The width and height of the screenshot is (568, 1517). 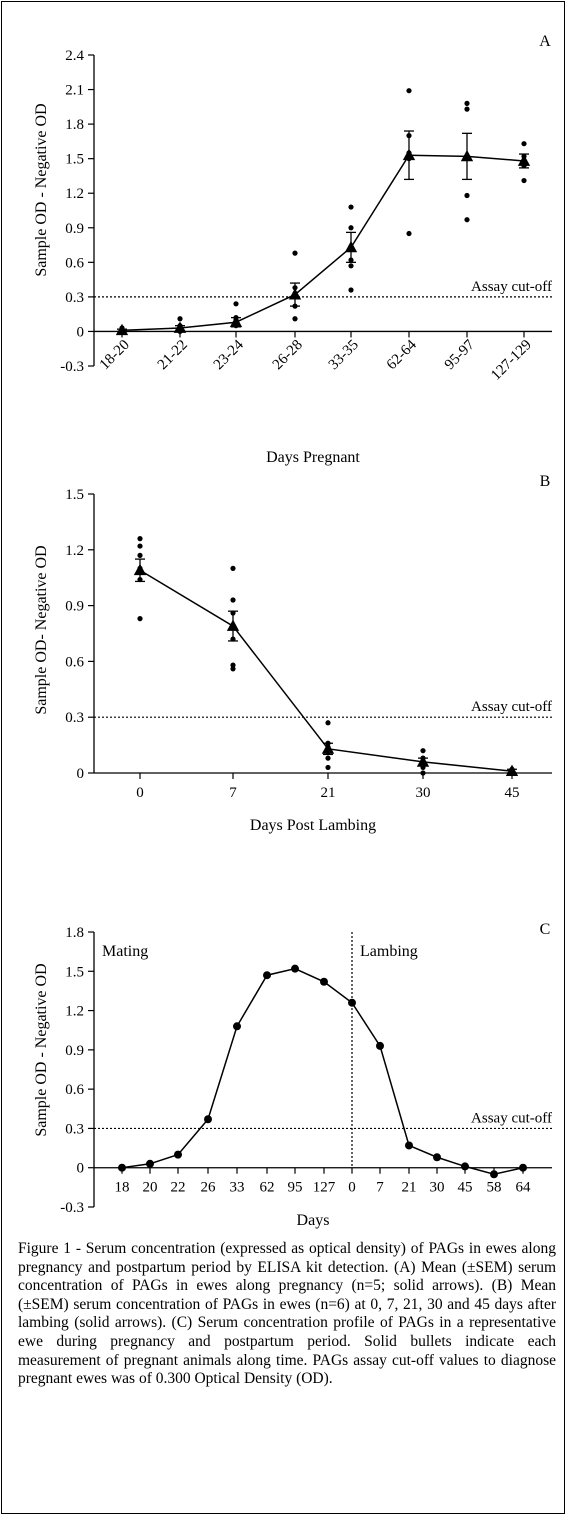 What do you see at coordinates (313, 457) in the screenshot?
I see `panel-a-x-axis-label: Days Pregnant` at bounding box center [313, 457].